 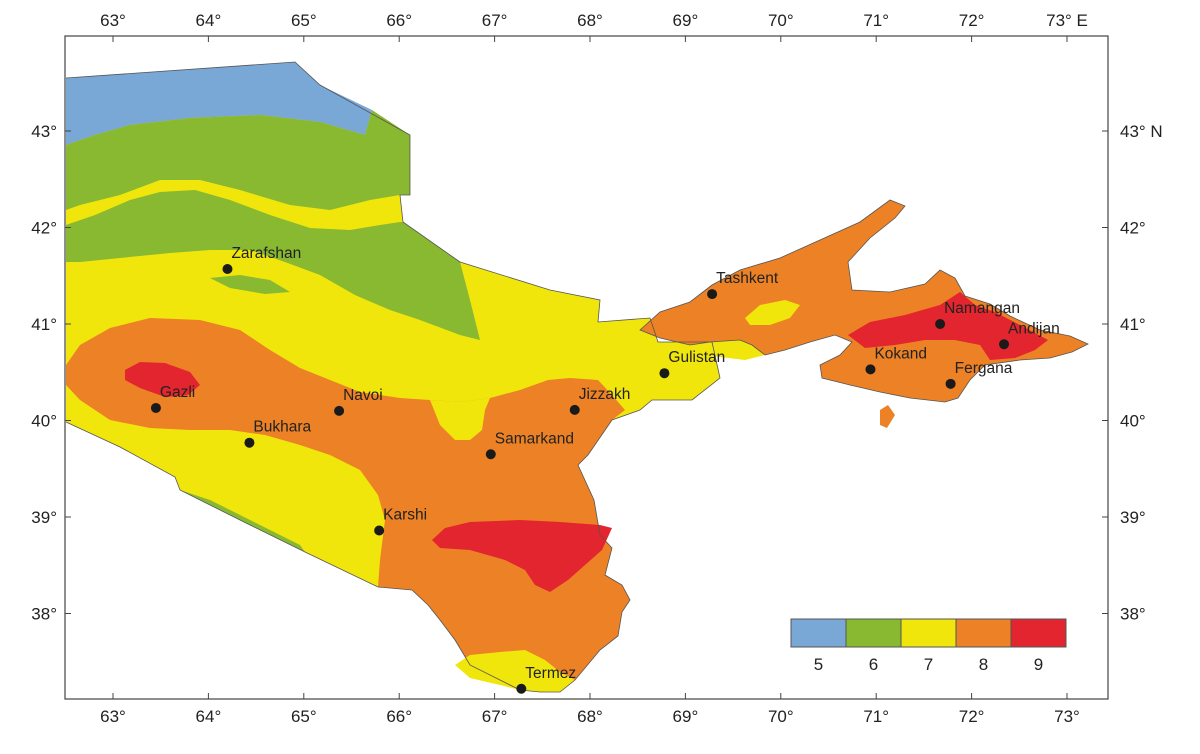 I want to click on bottom-lon-label: 69°, so click(x=686, y=716).